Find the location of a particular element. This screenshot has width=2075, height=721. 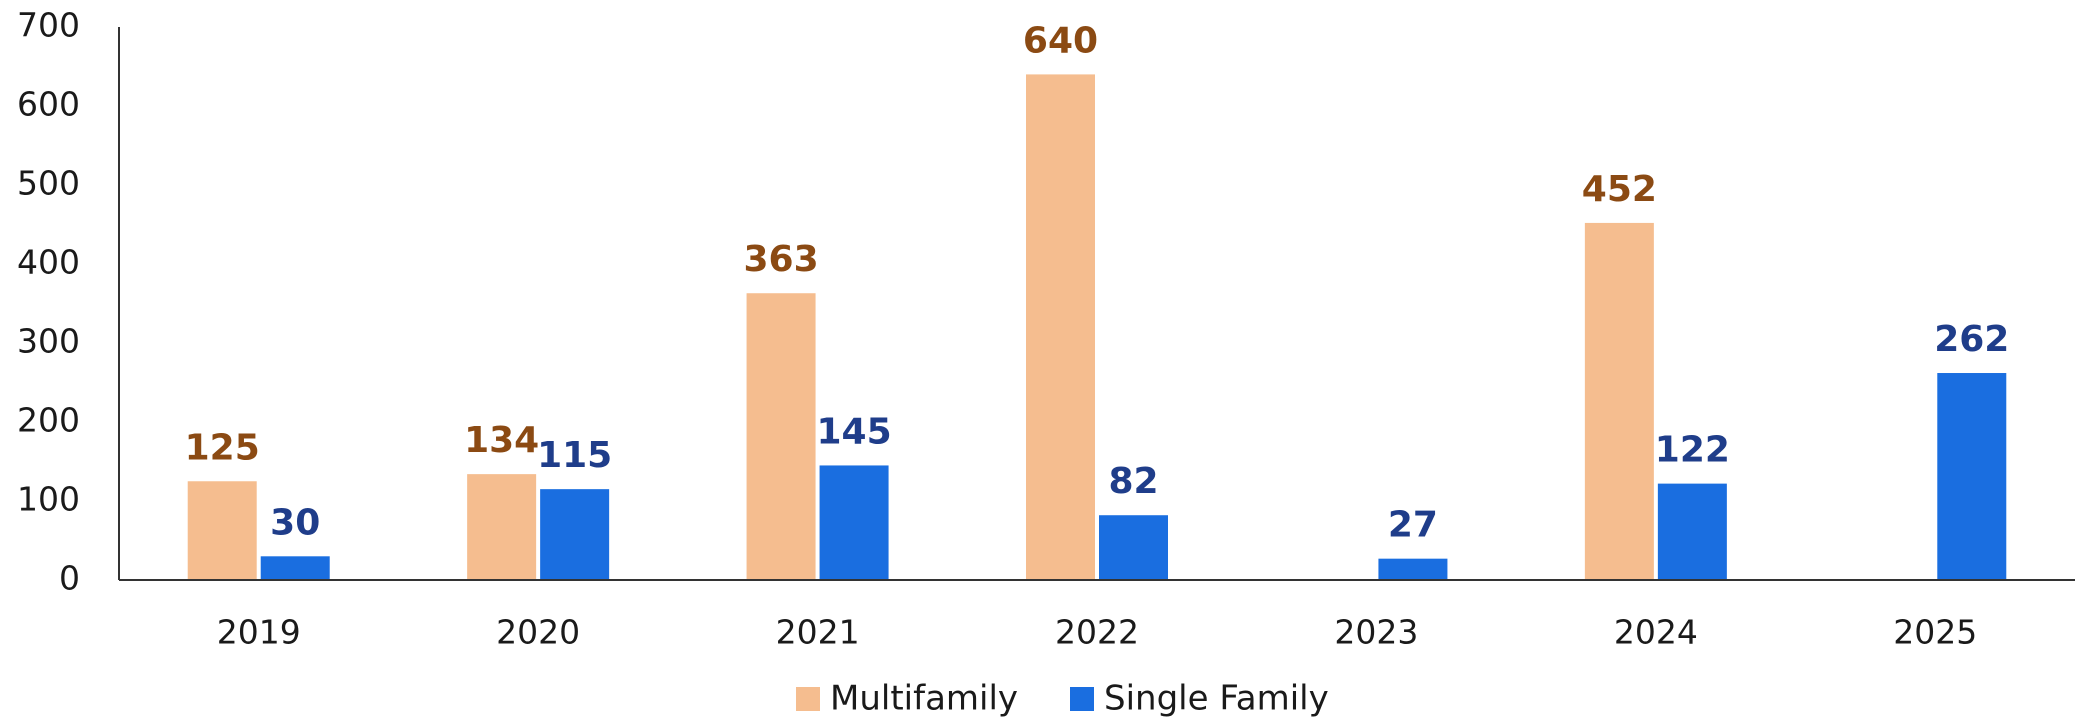

legend-label: Multifamily is located at coordinates (924, 699).